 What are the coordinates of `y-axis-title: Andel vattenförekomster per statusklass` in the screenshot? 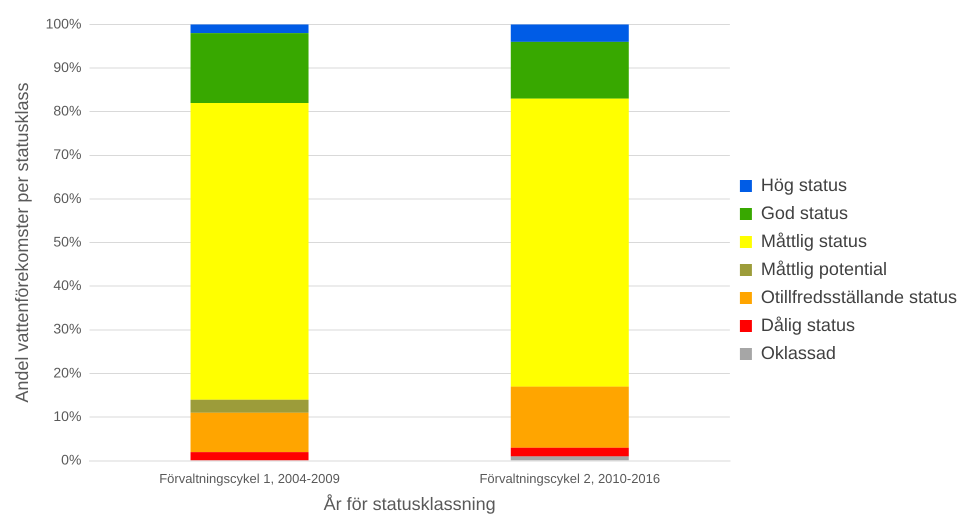 It's located at (22, 242).